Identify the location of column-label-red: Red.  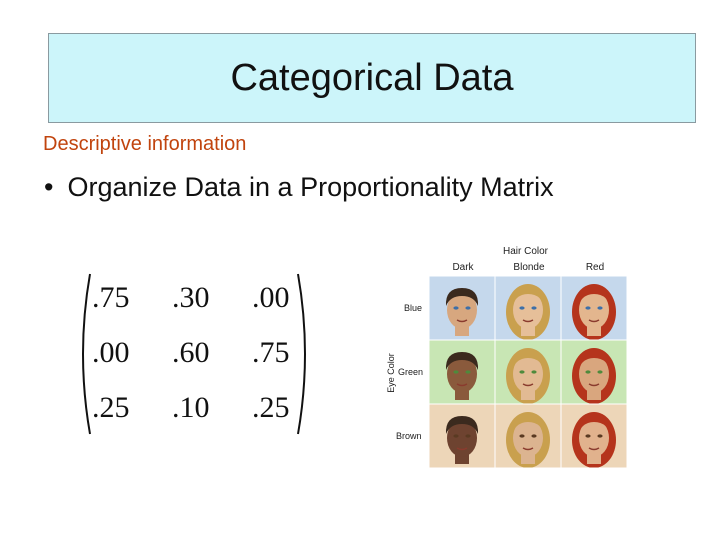
(595, 267).